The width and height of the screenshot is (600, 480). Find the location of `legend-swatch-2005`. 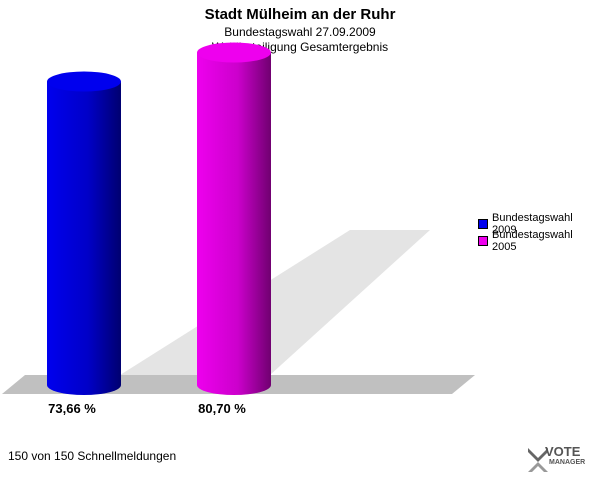

legend-swatch-2005 is located at coordinates (483, 241).